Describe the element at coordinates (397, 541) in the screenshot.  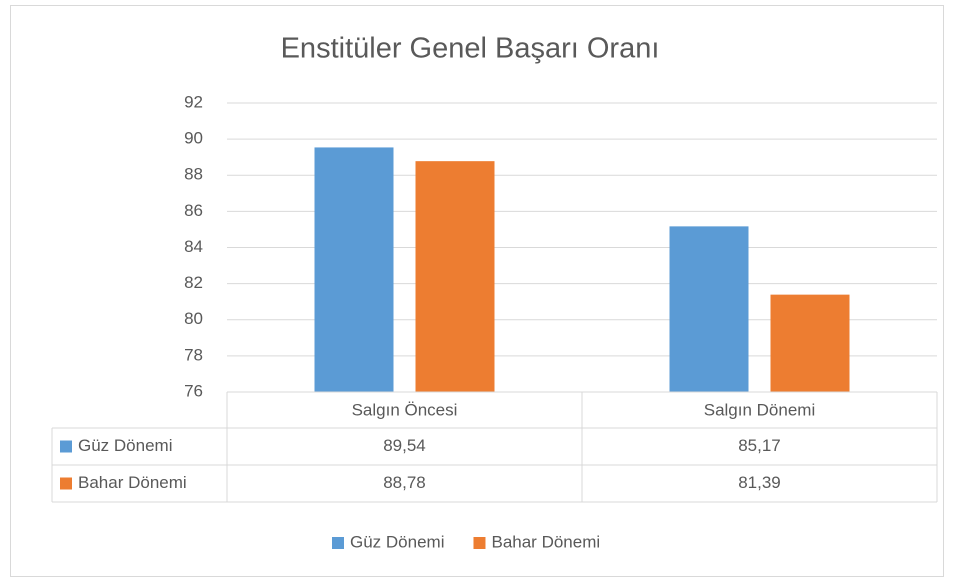
I see `legend-label: Güz Dönemi` at that location.